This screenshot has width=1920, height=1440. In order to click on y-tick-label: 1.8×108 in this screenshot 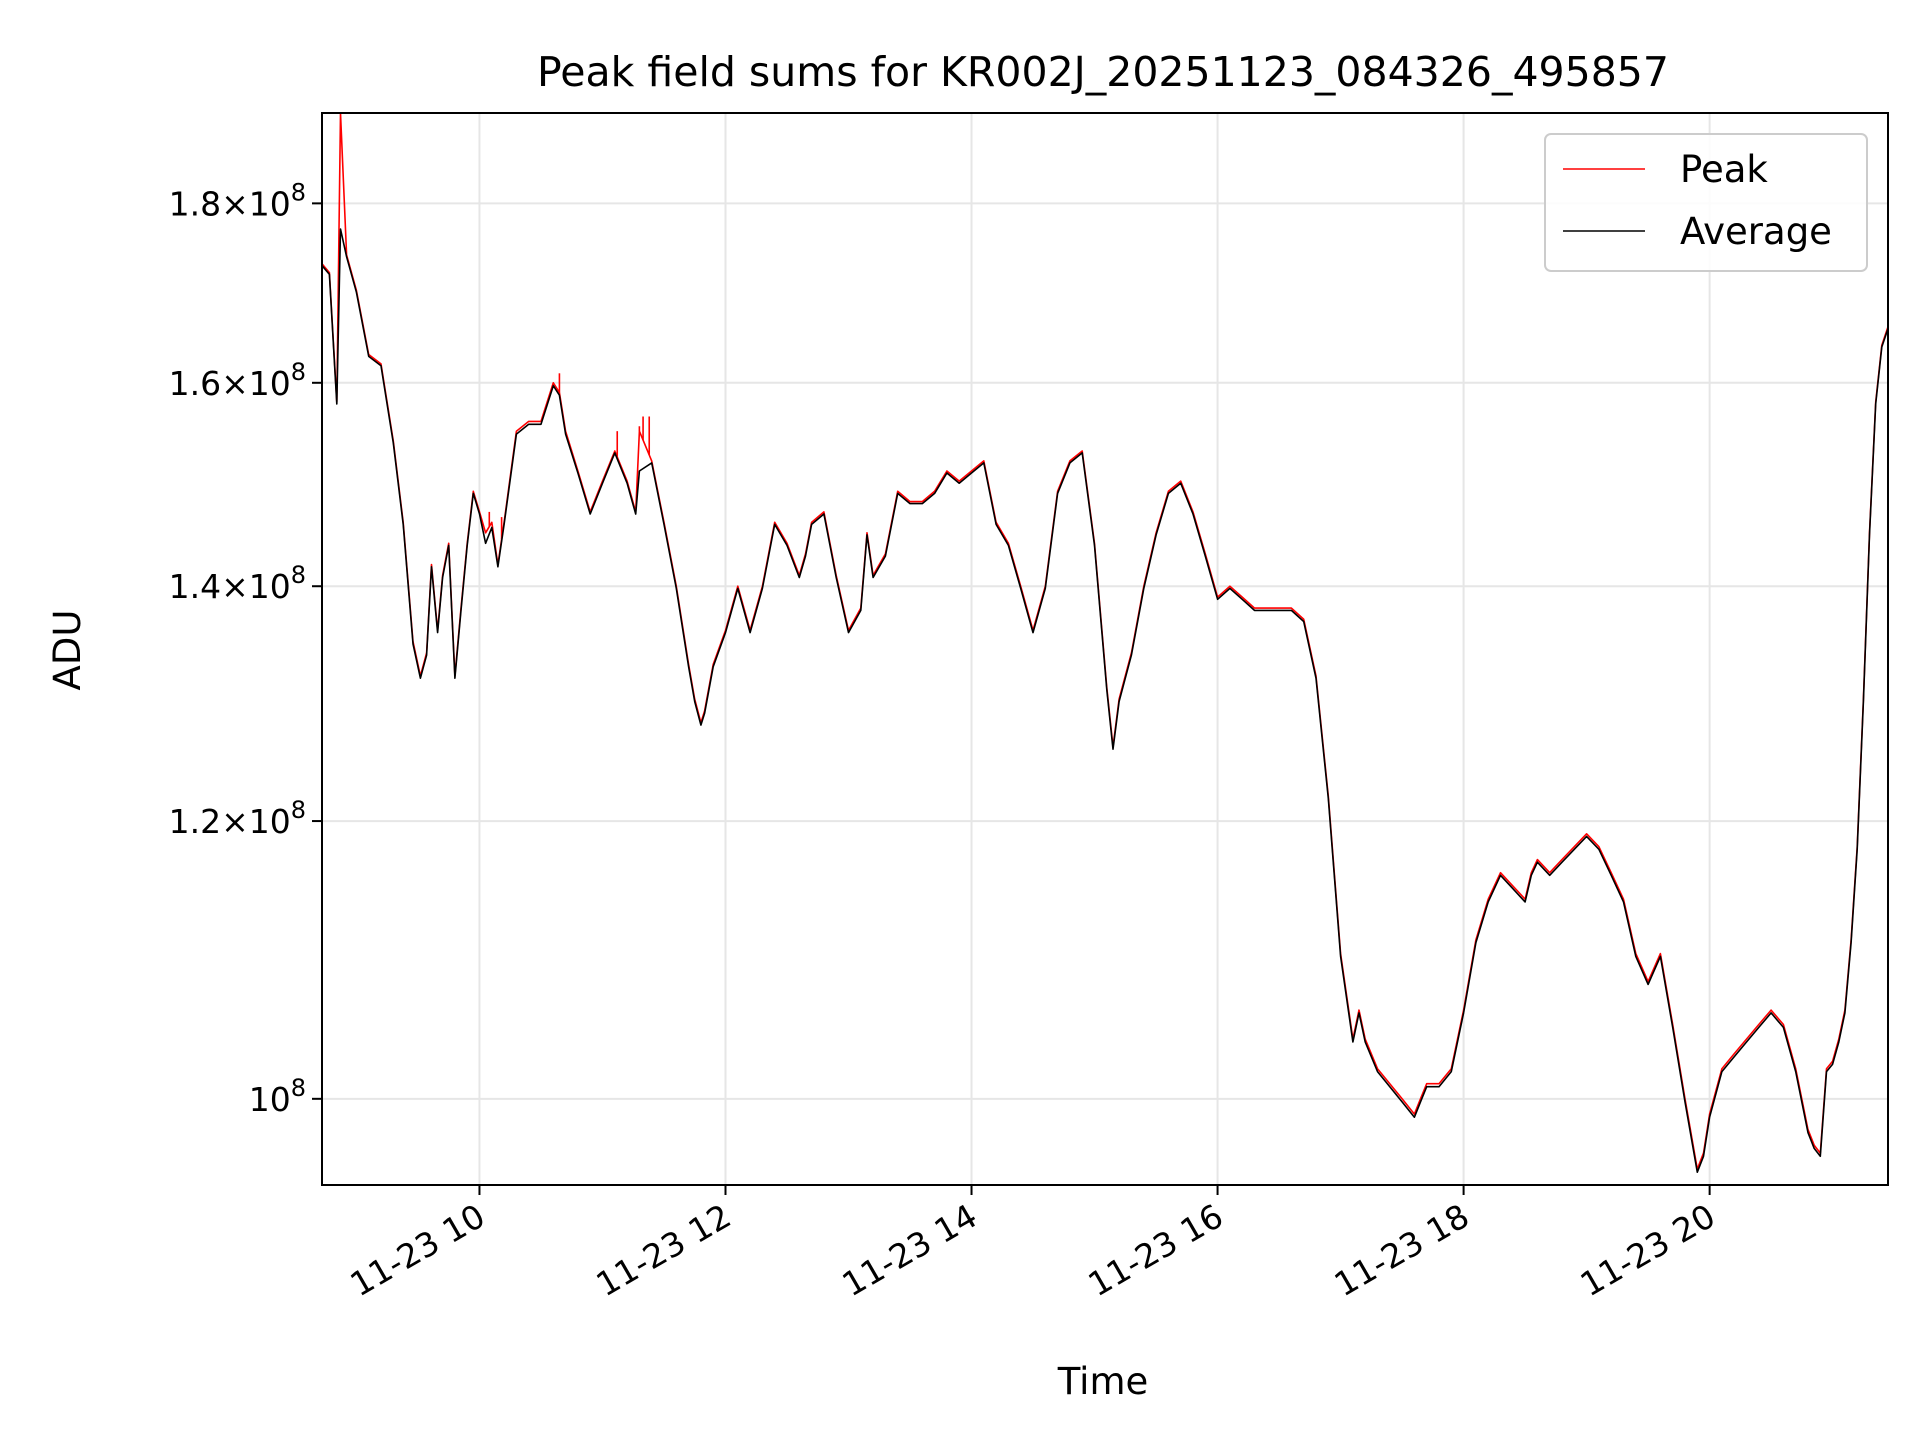, I will do `click(237, 200)`.